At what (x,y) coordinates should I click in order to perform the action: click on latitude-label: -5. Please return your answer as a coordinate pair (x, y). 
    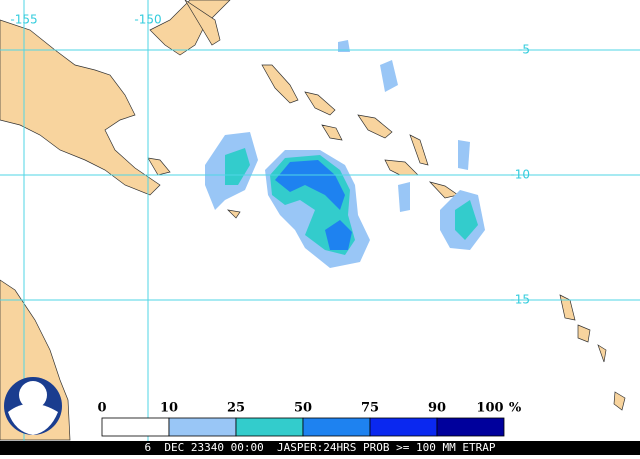
    Looking at the image, I should click on (524, 50).